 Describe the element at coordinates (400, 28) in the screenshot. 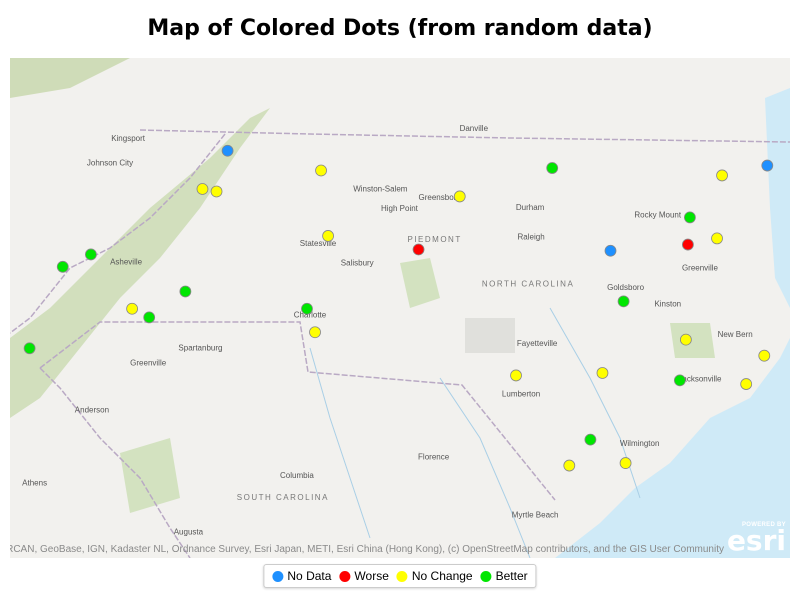

I see `map-title: Map of Colored Dots (from random data)` at that location.